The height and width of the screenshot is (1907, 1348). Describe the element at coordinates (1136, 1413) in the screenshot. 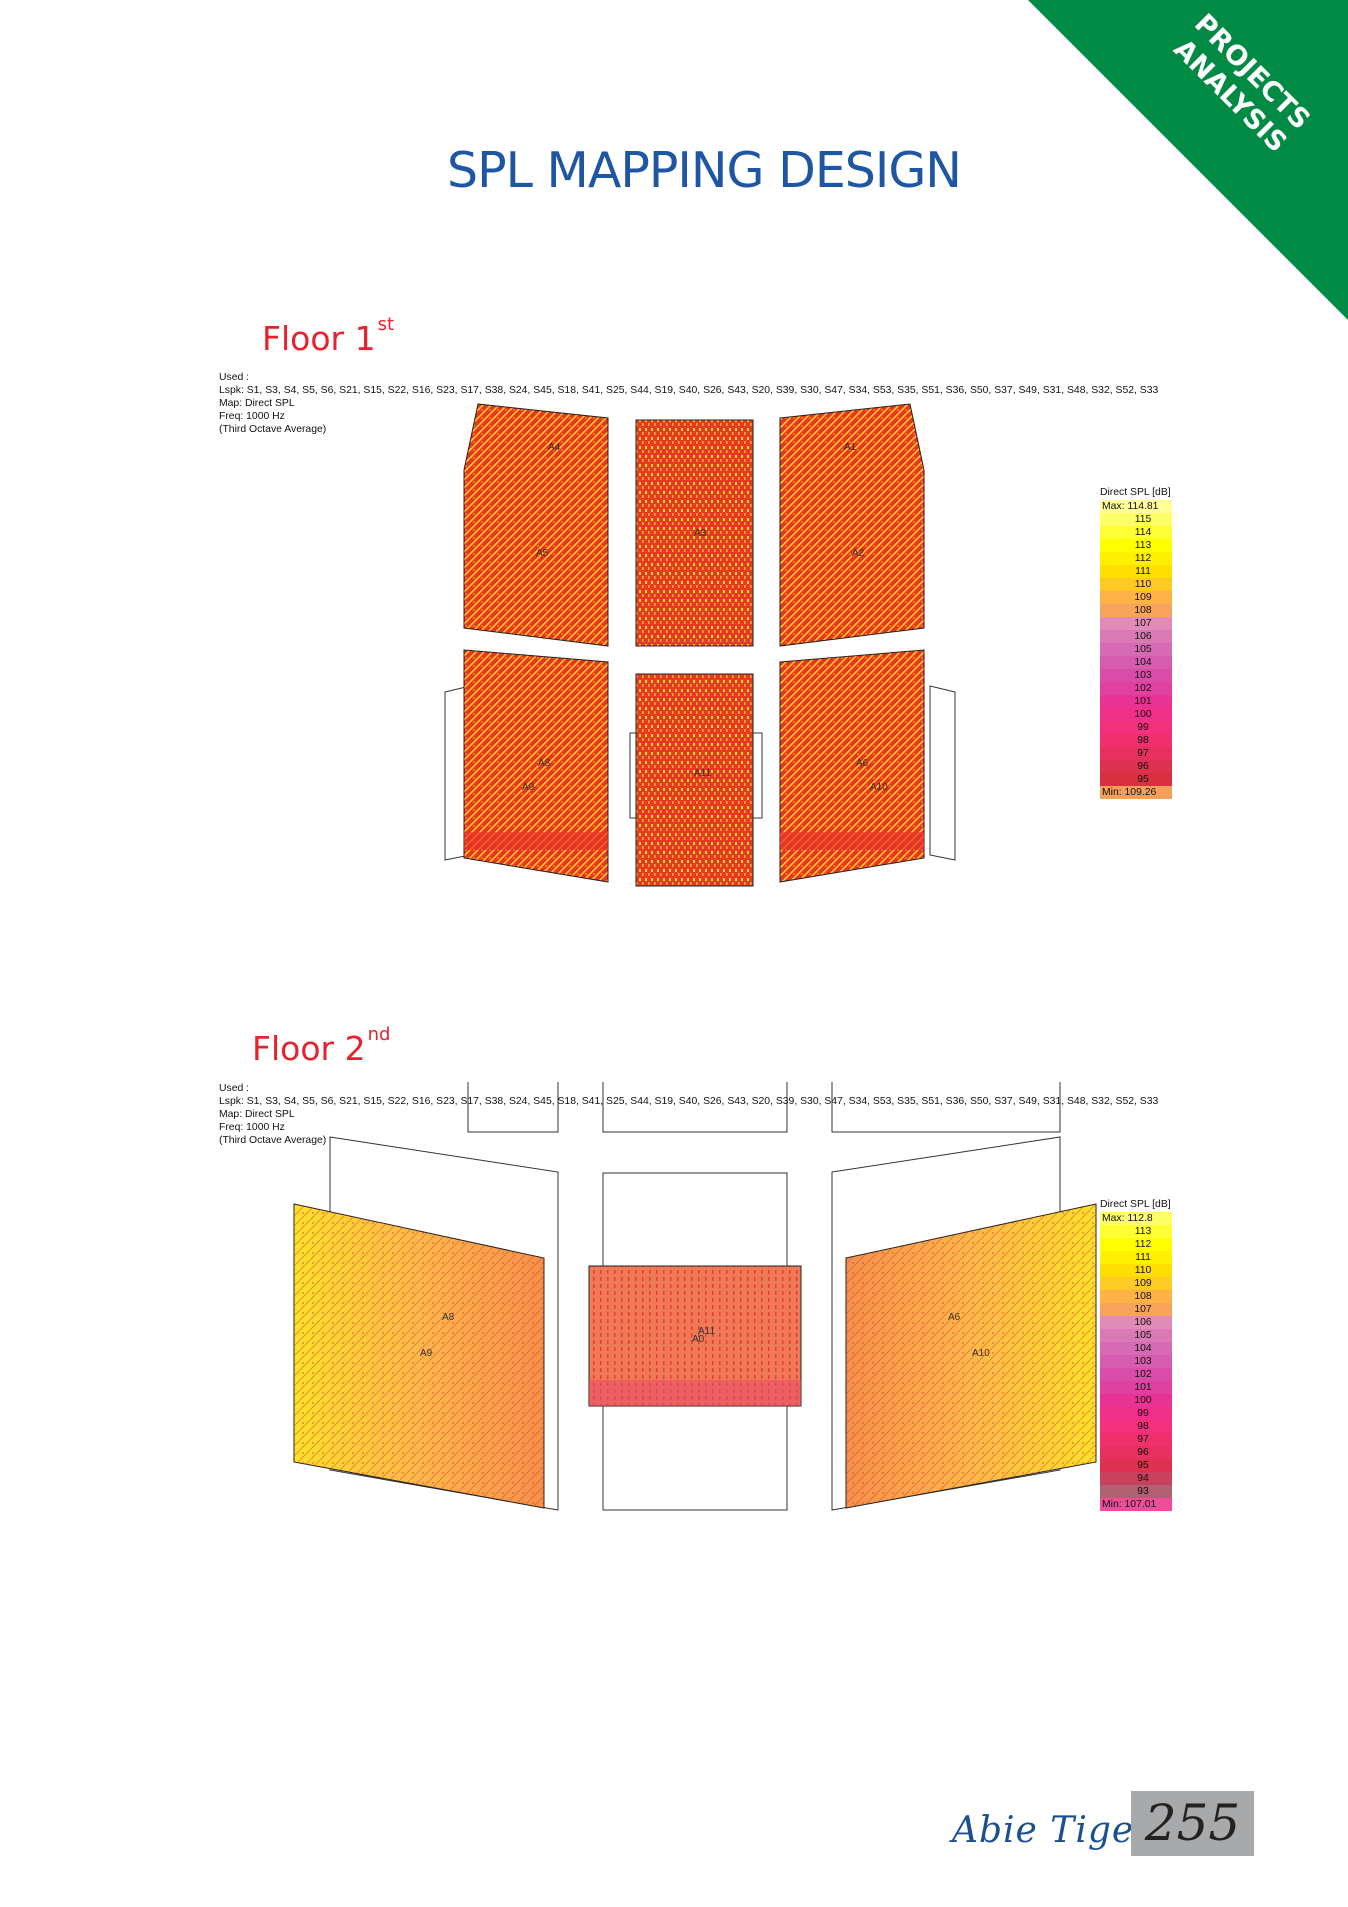

I see `legend-step: 99` at that location.